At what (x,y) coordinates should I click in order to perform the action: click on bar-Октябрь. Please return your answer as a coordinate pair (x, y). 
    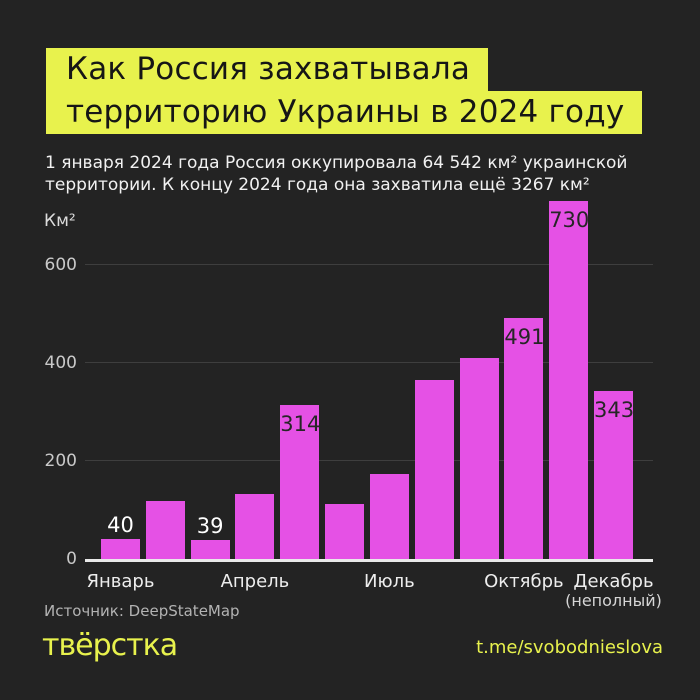
    Looking at the image, I should click on (524, 438).